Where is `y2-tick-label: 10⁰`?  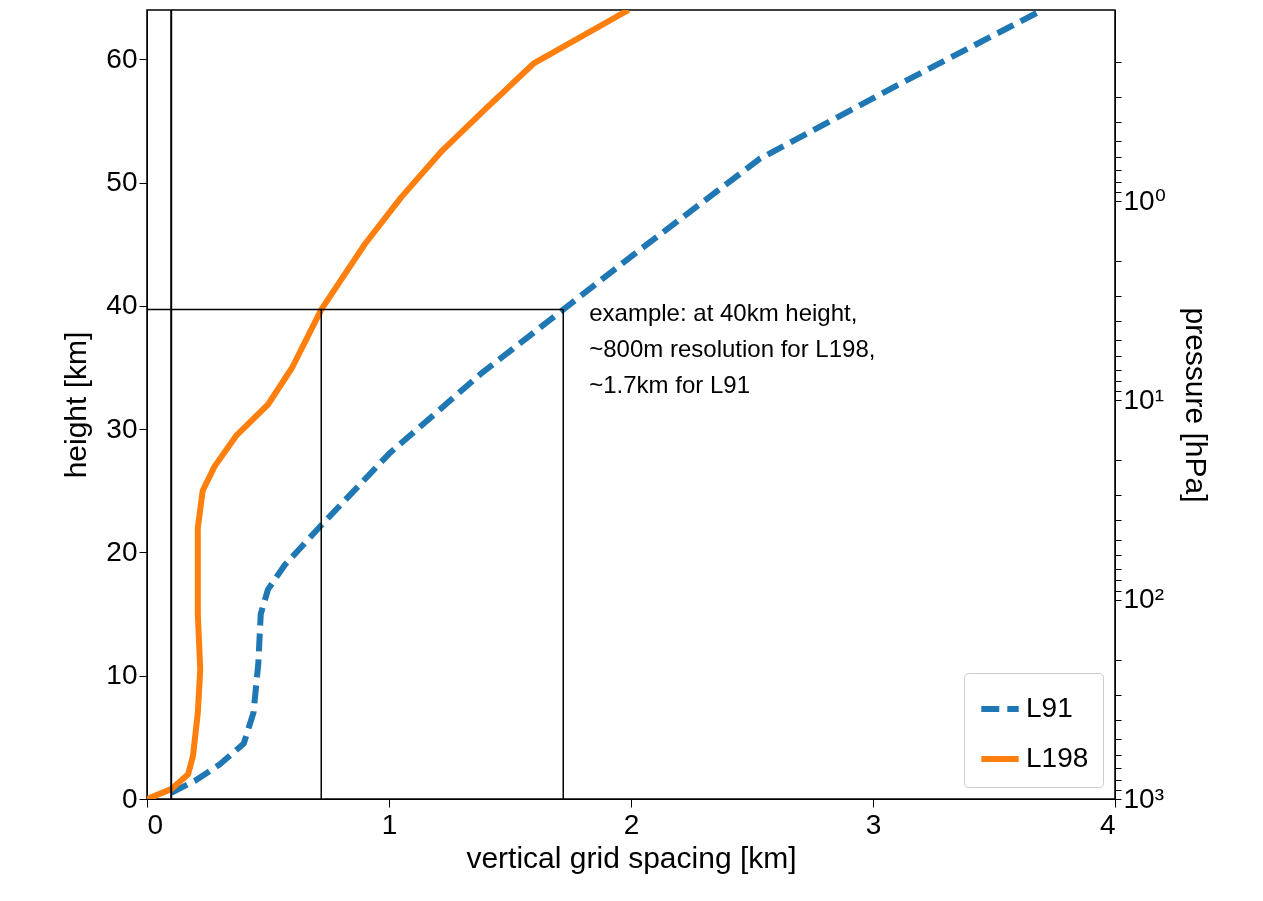 y2-tick-label: 10⁰ is located at coordinates (1144, 200).